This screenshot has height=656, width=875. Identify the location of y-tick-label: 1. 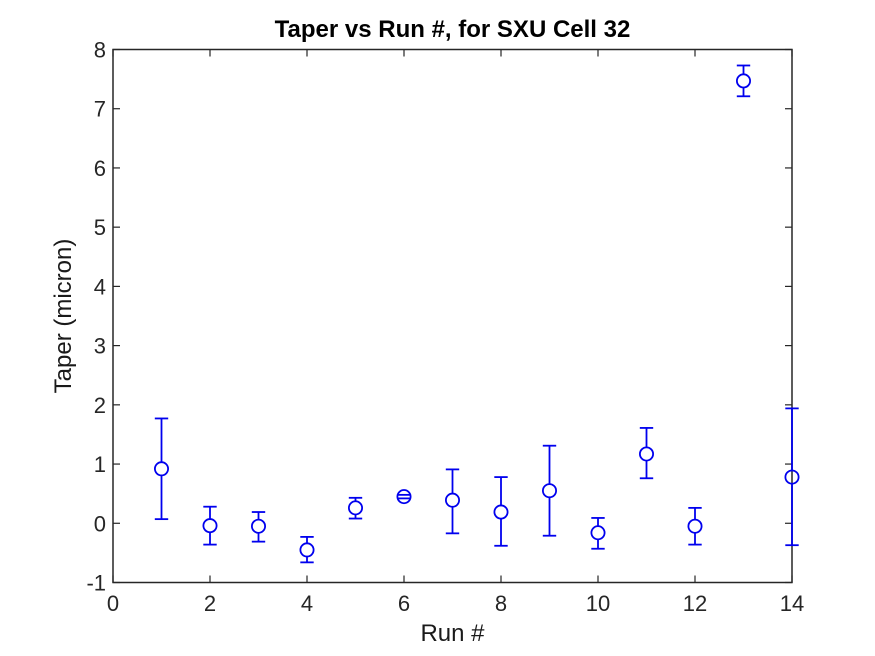
(100, 464).